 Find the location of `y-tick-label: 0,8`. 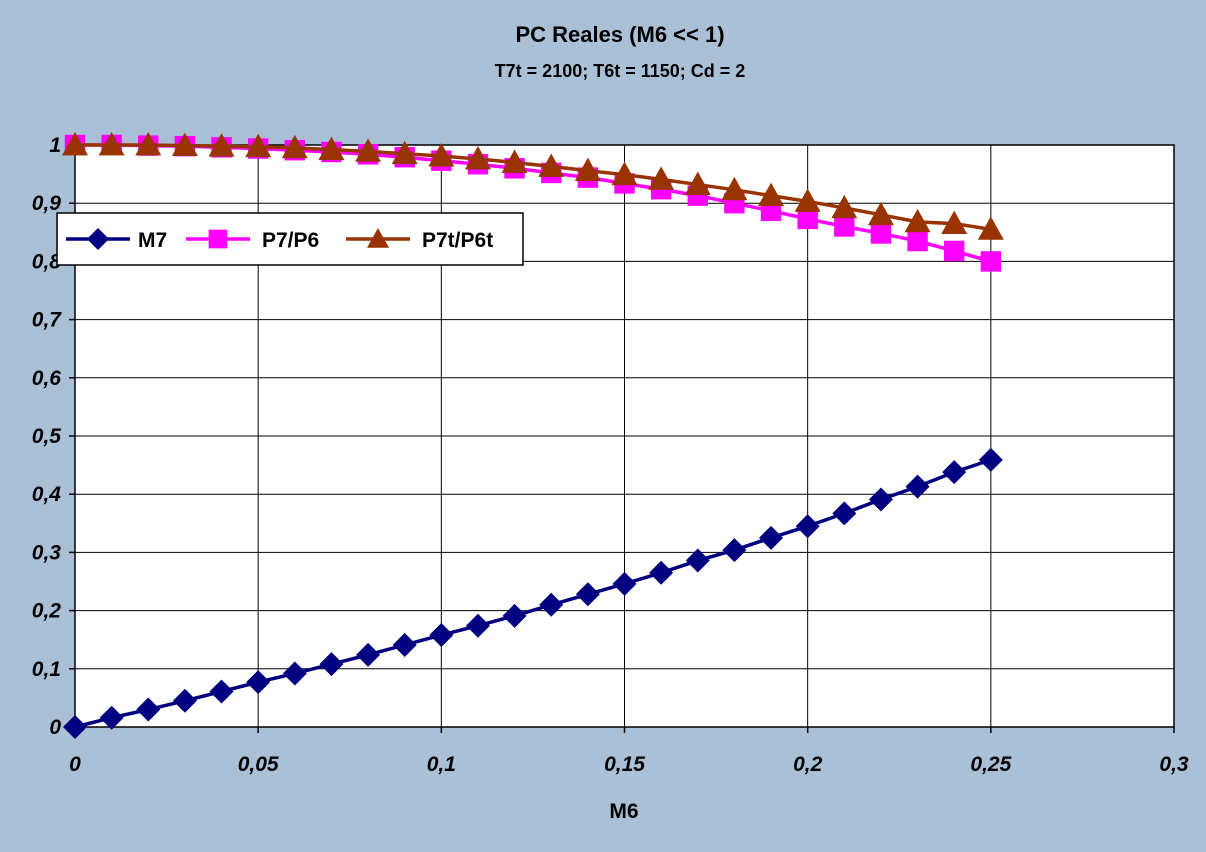

y-tick-label: 0,8 is located at coordinates (47, 261).